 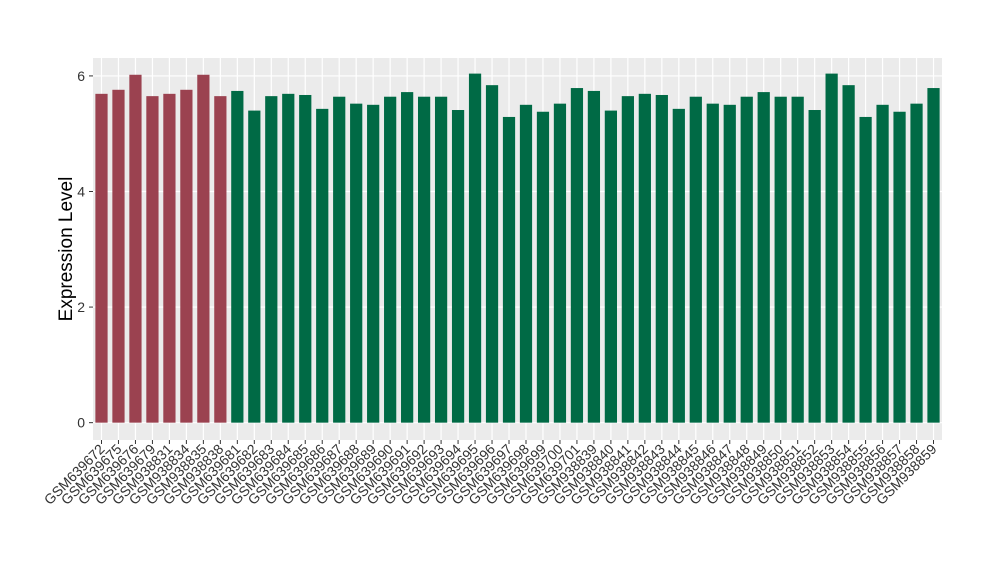 I want to click on y-tick-label: 6, so click(x=81, y=76).